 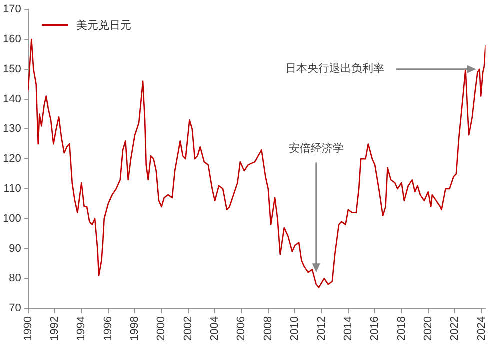 What do you see at coordinates (15, 308) in the screenshot?
I see `y-tick-label: 70` at bounding box center [15, 308].